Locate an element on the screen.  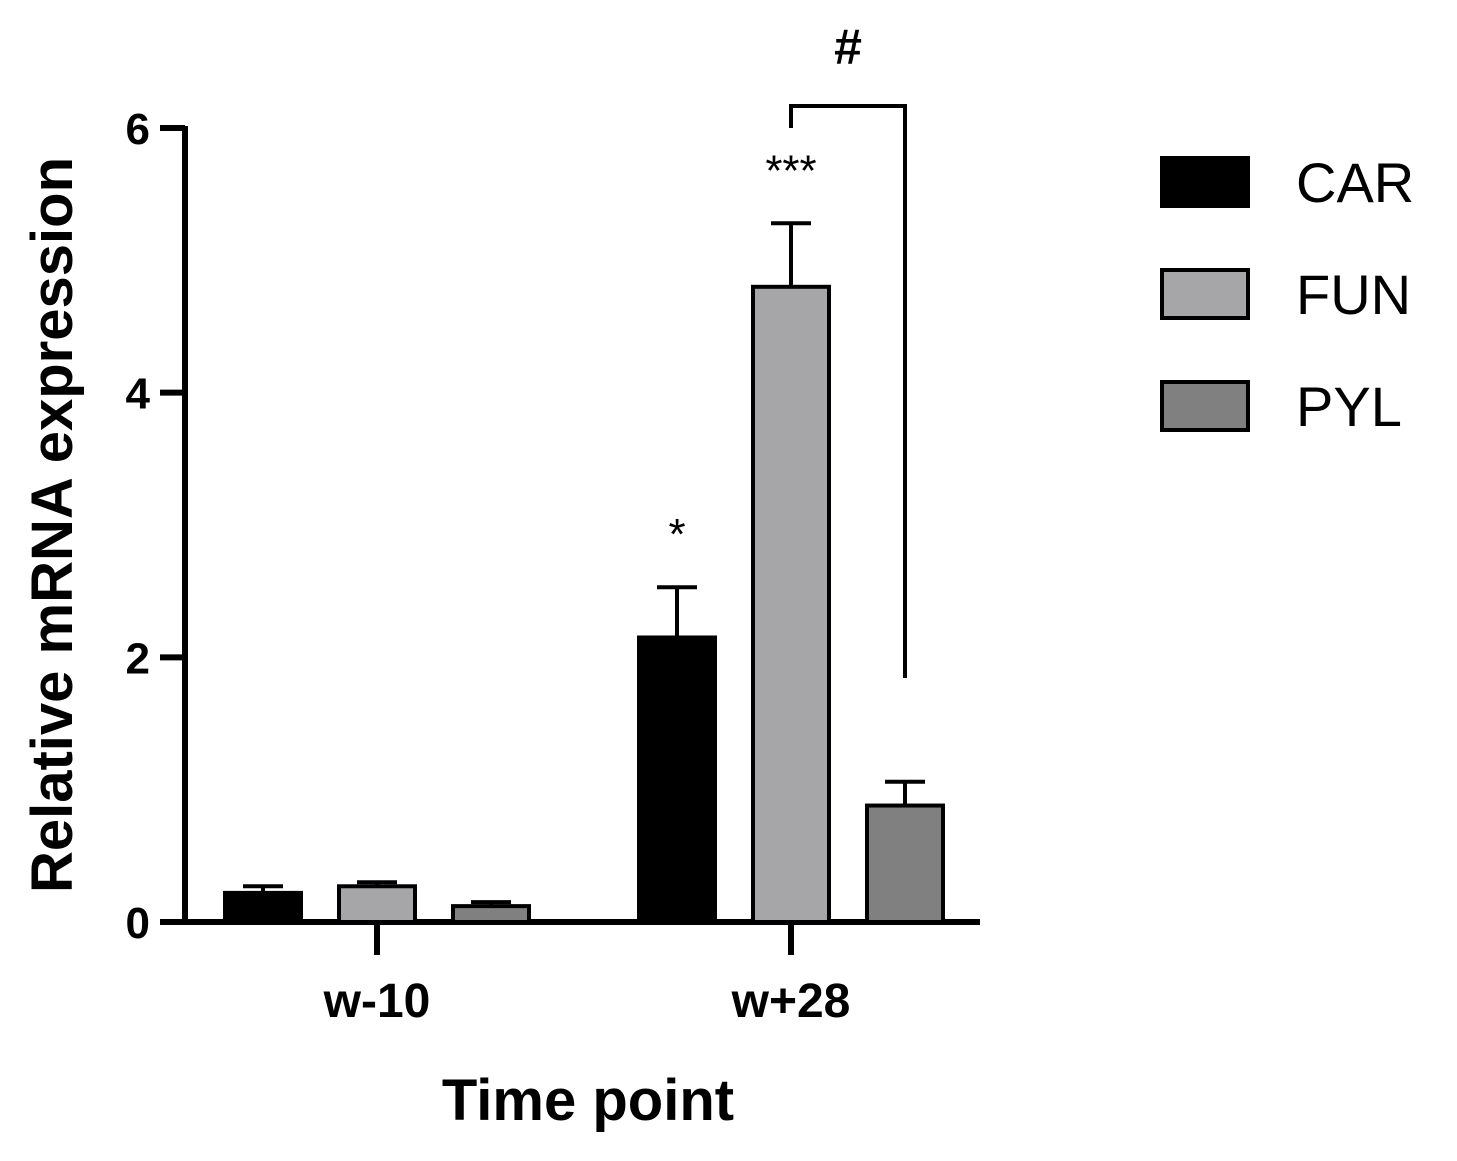
legend: CAR FUN PYL is located at coordinates (1287, 294).